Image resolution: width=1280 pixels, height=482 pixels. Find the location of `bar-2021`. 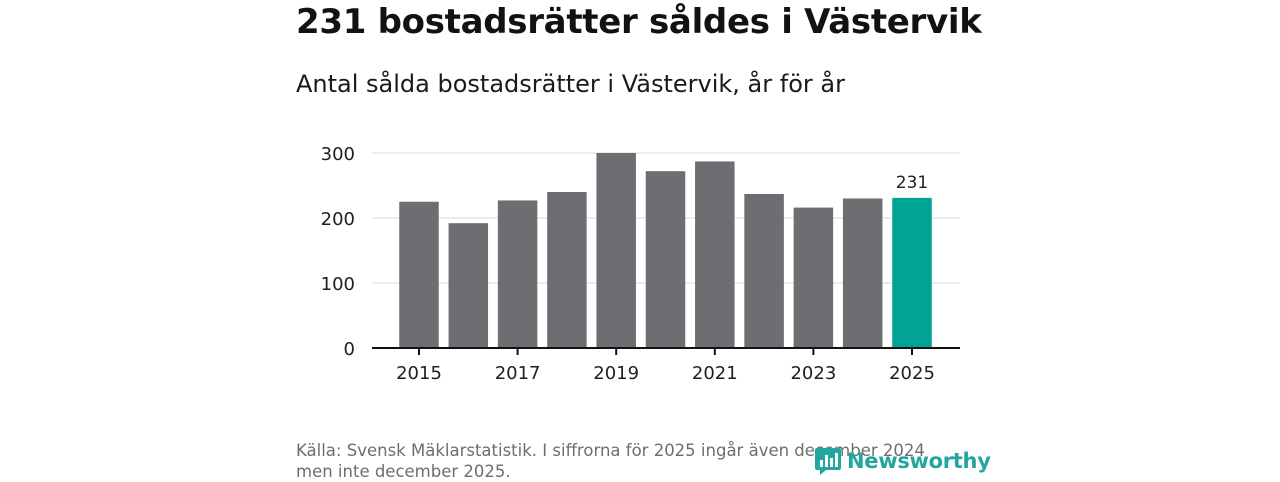

bar-2021 is located at coordinates (715, 254).